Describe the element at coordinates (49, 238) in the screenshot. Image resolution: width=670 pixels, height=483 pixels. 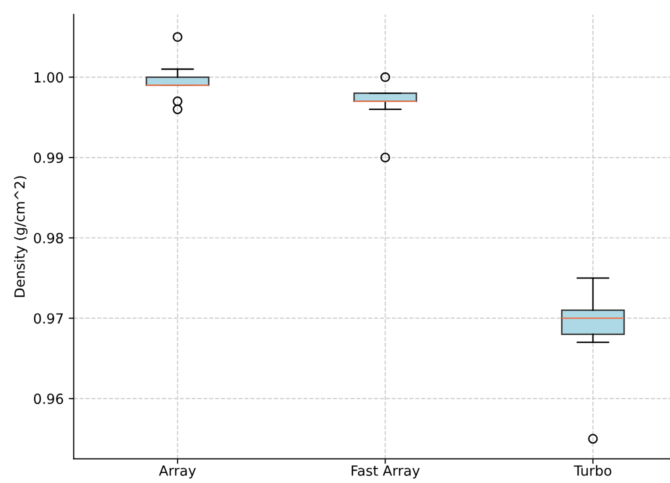
I see `y-tick-label: 0.98` at that location.